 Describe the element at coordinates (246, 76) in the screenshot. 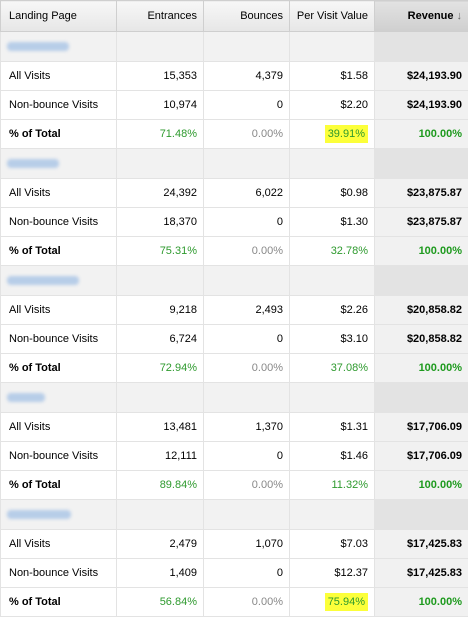

I see `bounces-cell: 4,379` at that location.